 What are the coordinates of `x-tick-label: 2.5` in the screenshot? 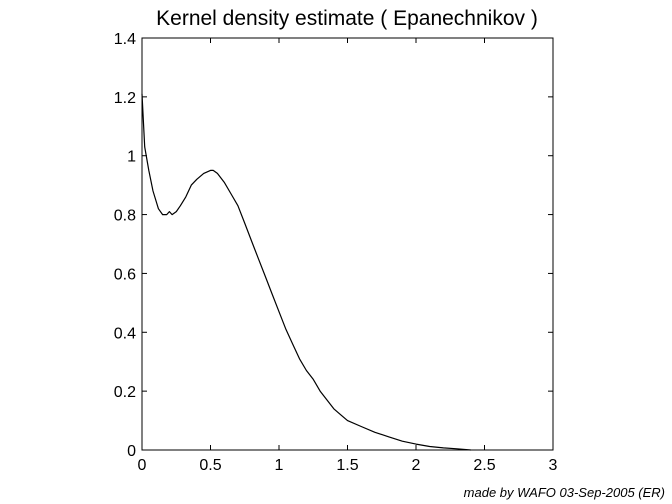 It's located at (484, 465).